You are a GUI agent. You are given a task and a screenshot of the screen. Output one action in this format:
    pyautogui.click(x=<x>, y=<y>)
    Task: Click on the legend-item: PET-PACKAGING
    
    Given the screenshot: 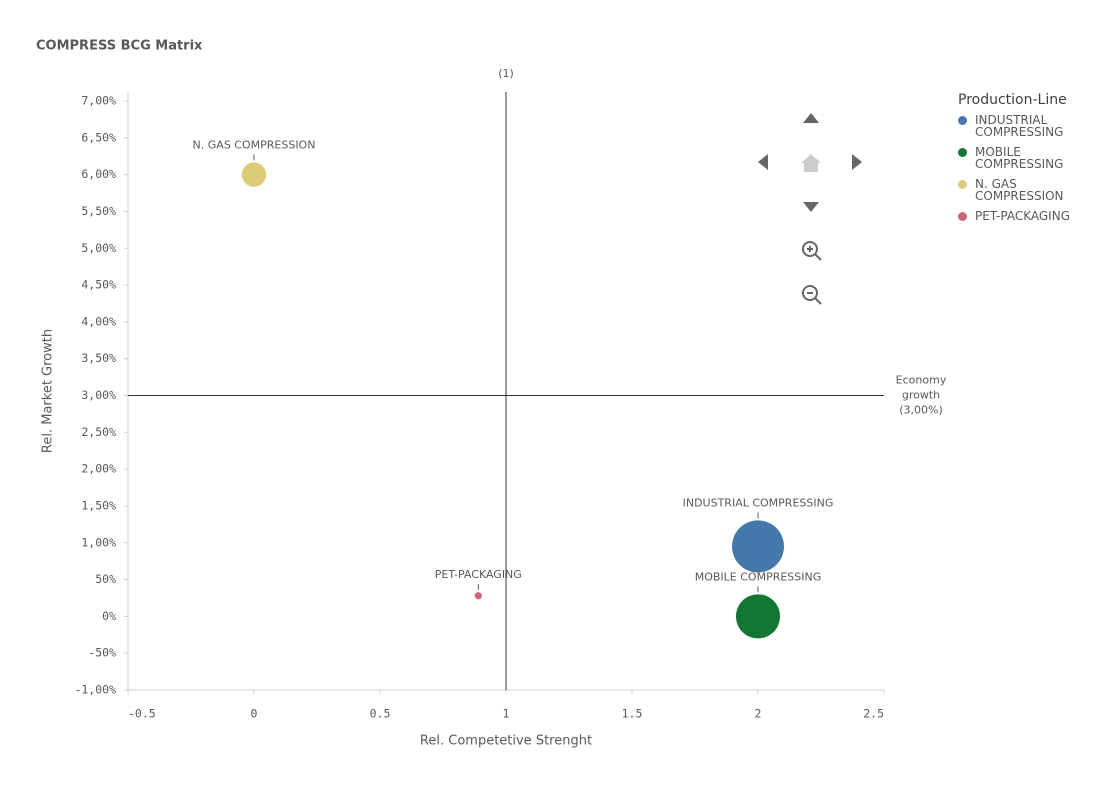 What is the action you would take?
    pyautogui.click(x=1018, y=216)
    